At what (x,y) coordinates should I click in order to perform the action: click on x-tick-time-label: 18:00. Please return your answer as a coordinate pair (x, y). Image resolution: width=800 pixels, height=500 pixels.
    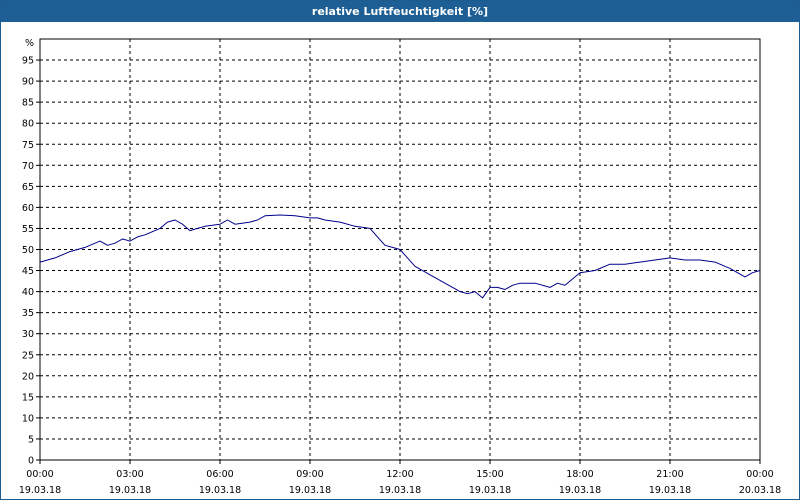
    Looking at the image, I should click on (579, 474).